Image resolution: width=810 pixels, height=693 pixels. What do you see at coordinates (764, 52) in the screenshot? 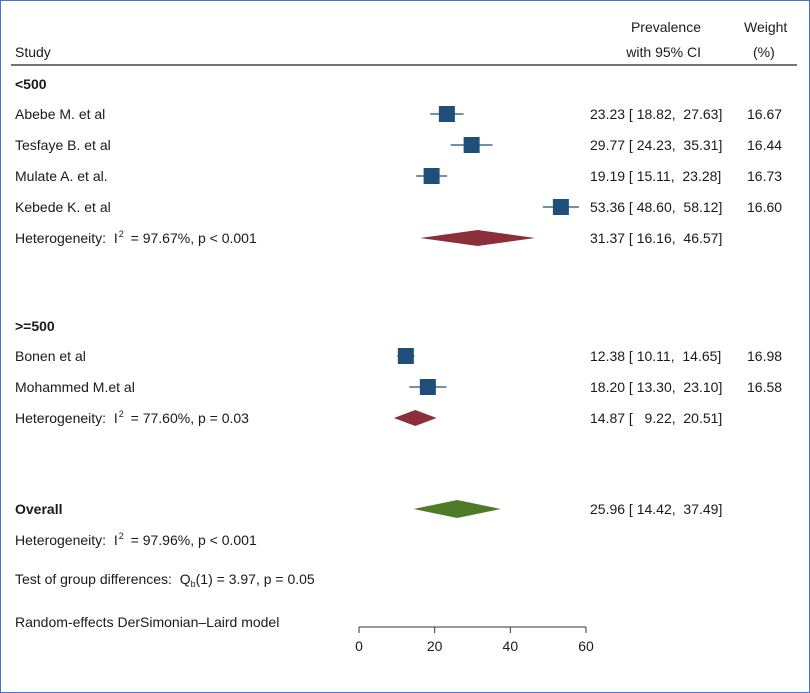
I see `header-weight-line2: (%)` at bounding box center [764, 52].